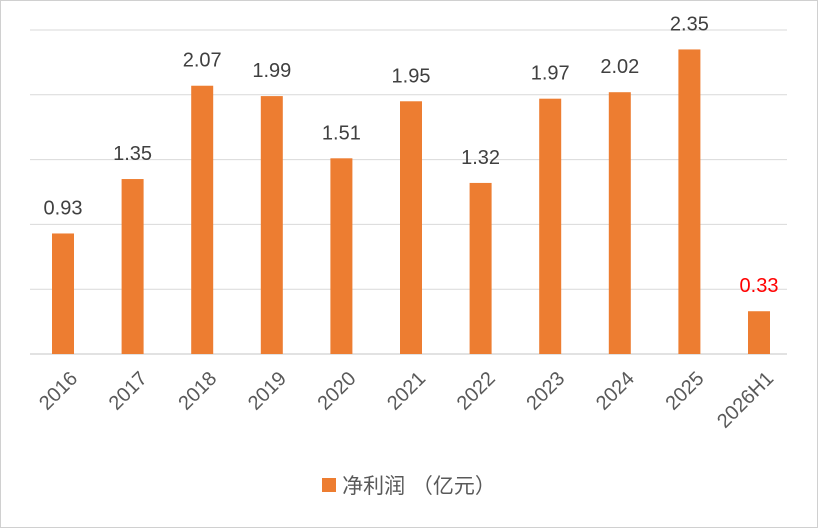  I want to click on bar-2018, so click(202, 219).